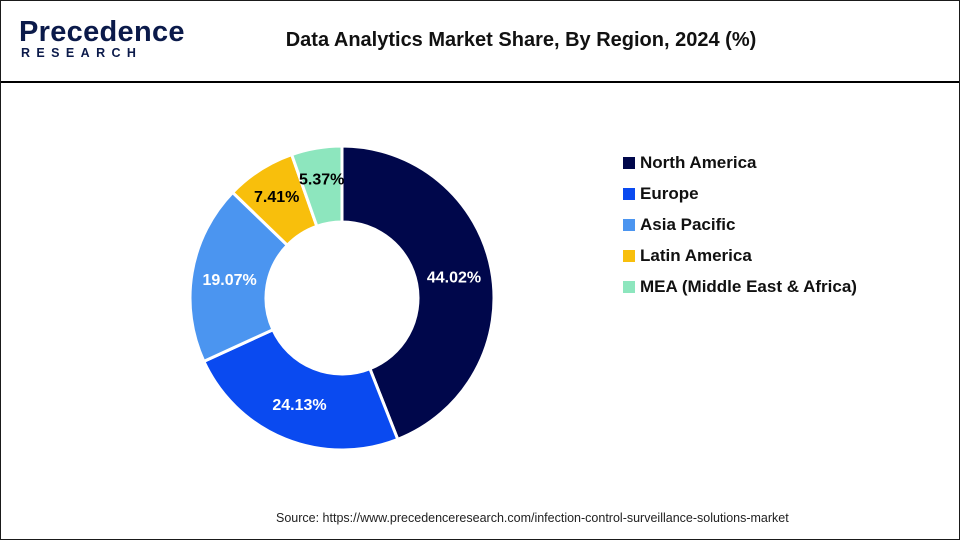 The height and width of the screenshot is (540, 960). What do you see at coordinates (102, 32) in the screenshot?
I see `logo-main-text: Precedence` at bounding box center [102, 32].